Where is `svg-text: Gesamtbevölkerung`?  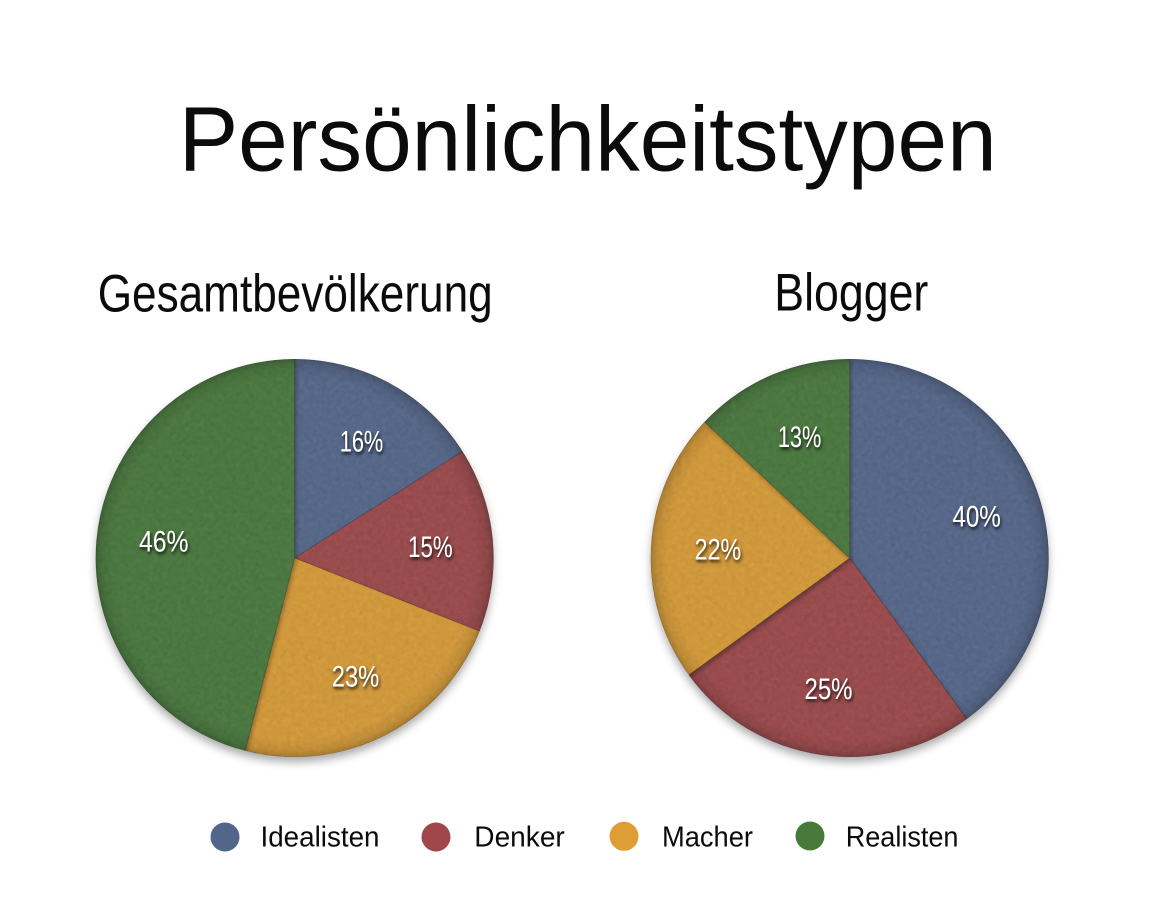 svg-text: Gesamtbevölkerung is located at coordinates (295, 293).